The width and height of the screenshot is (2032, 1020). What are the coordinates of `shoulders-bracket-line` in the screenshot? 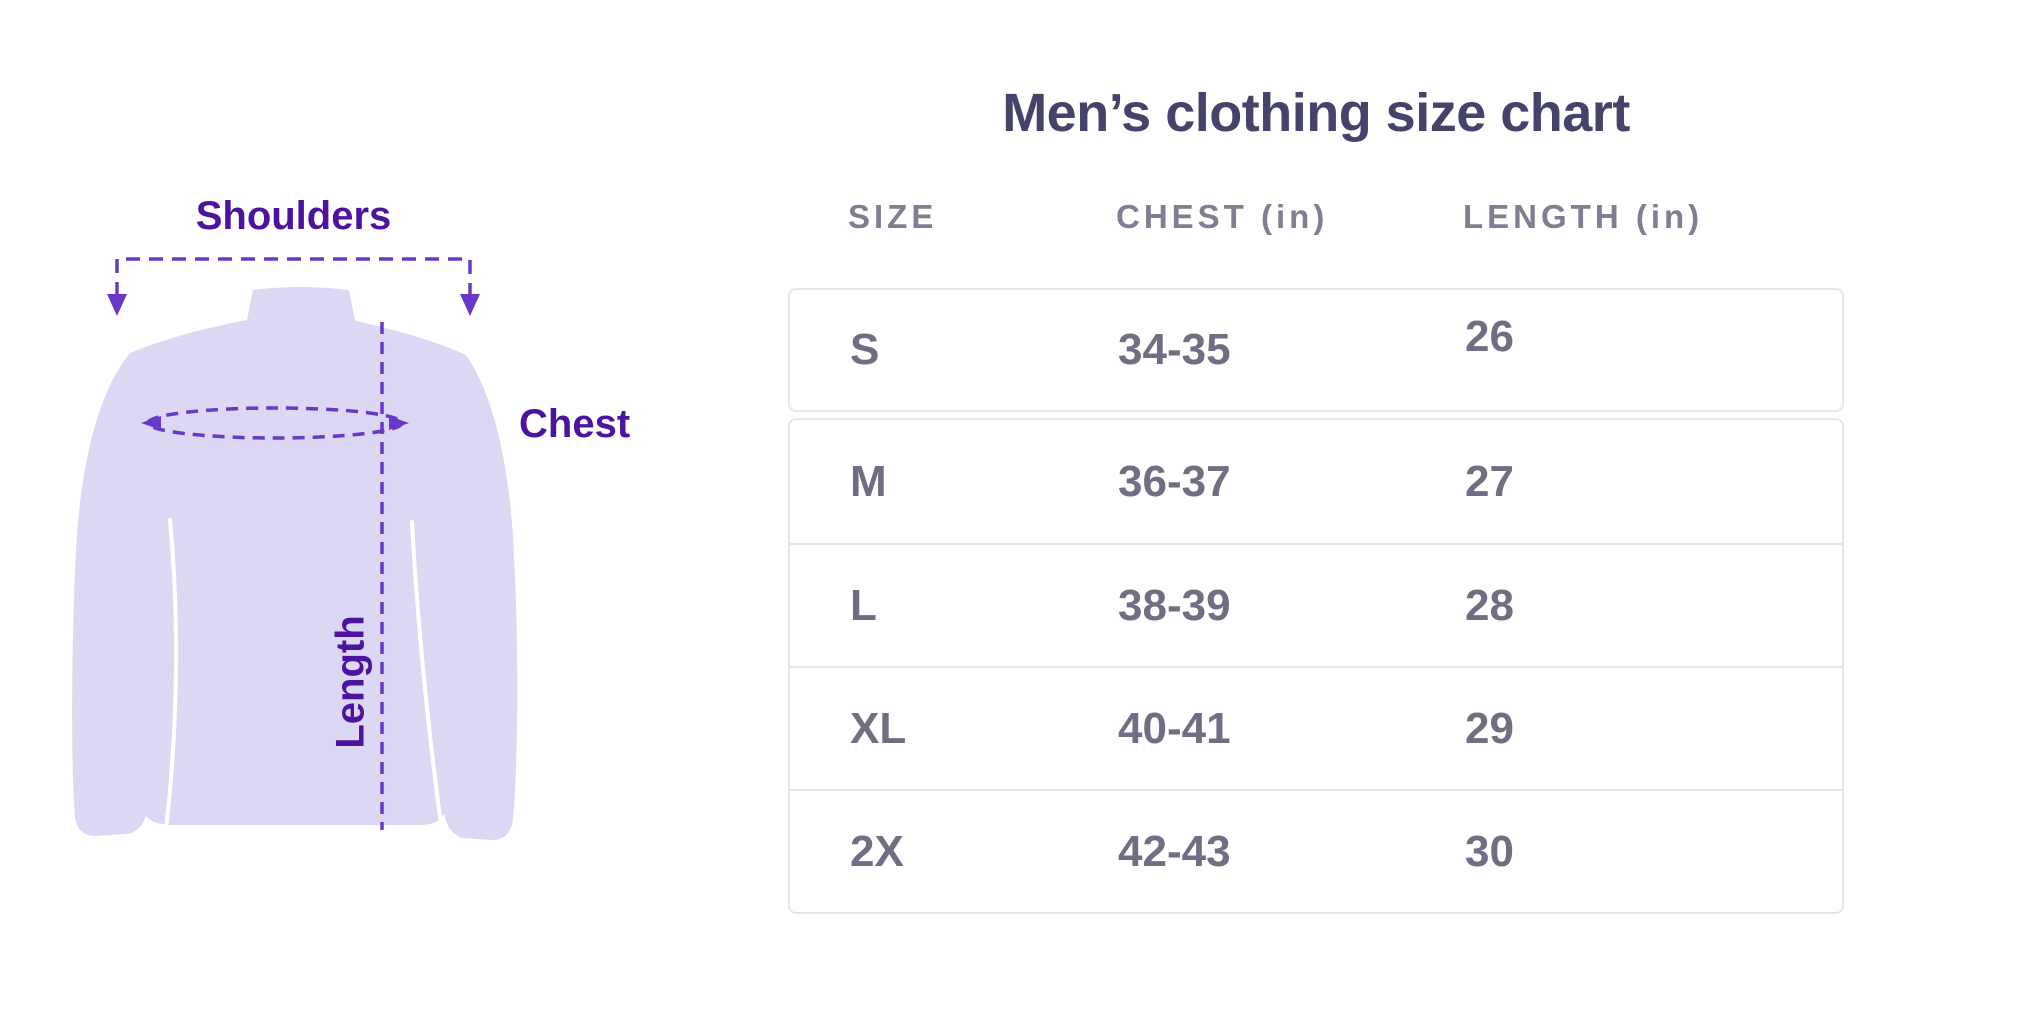 It's located at (293, 276).